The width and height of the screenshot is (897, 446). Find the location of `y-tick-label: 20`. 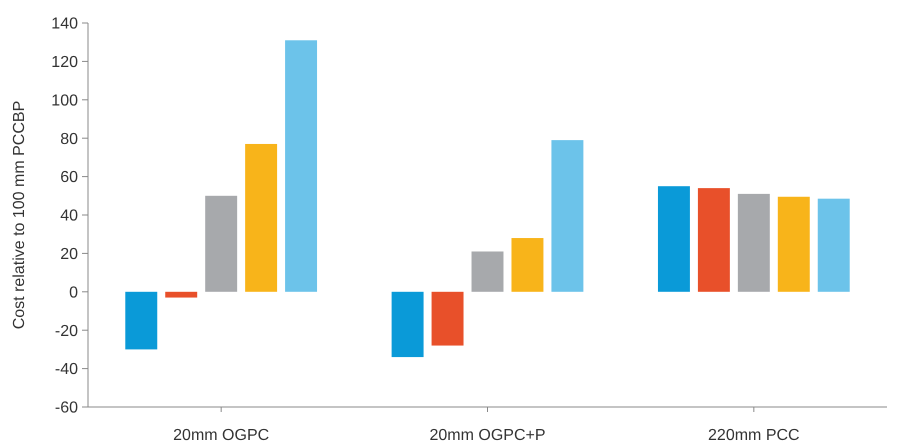

y-tick-label: 20 is located at coordinates (69, 254).